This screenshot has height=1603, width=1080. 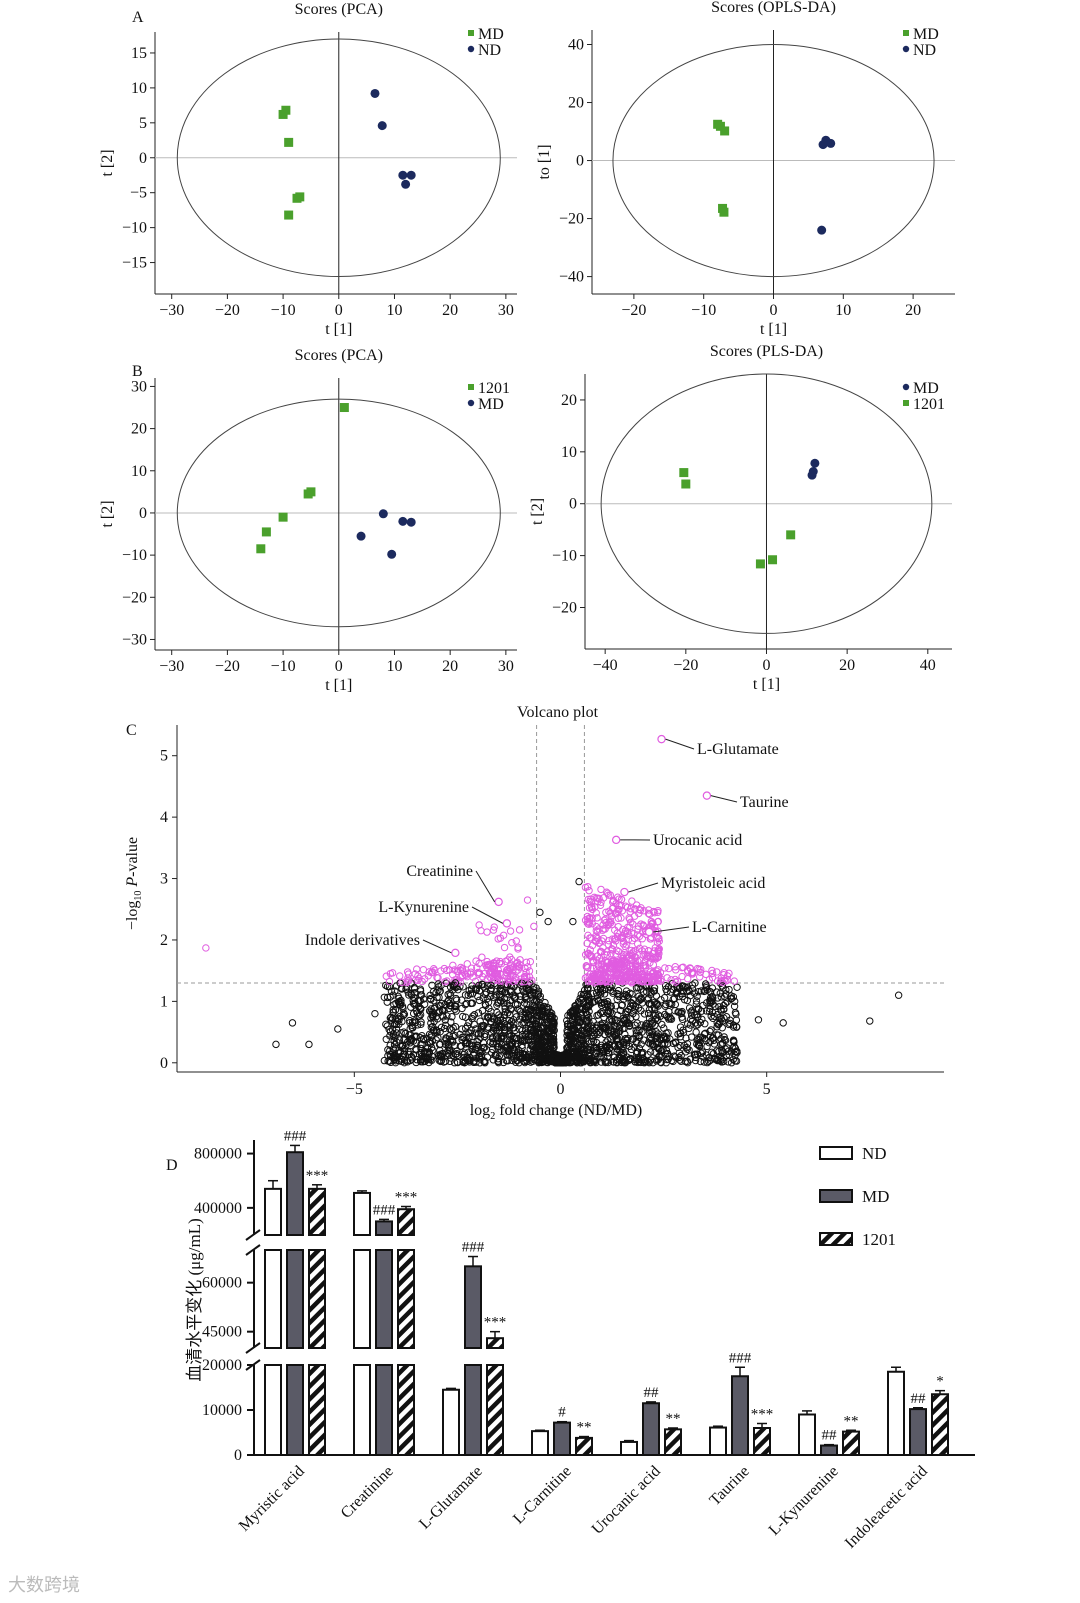 I want to click on category-label: Urocanic acid, so click(x=626, y=1500).